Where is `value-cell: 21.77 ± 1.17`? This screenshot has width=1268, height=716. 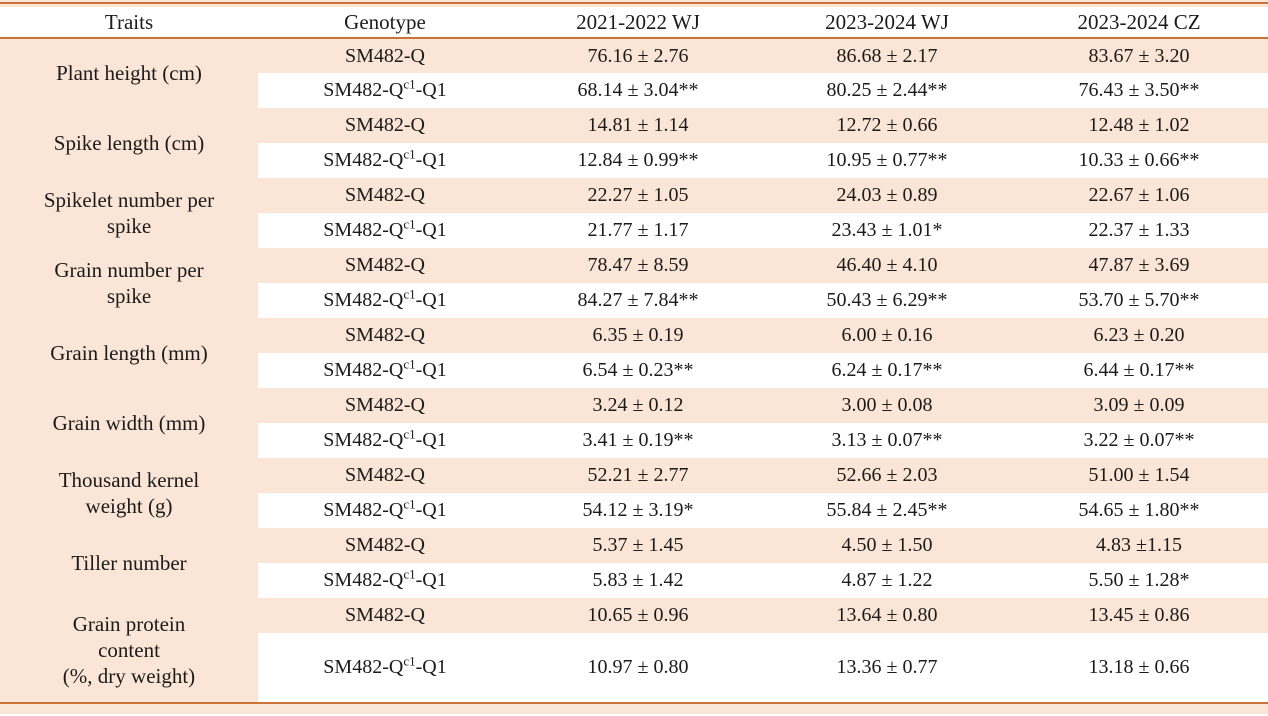
value-cell: 21.77 ± 1.17 is located at coordinates (638, 230).